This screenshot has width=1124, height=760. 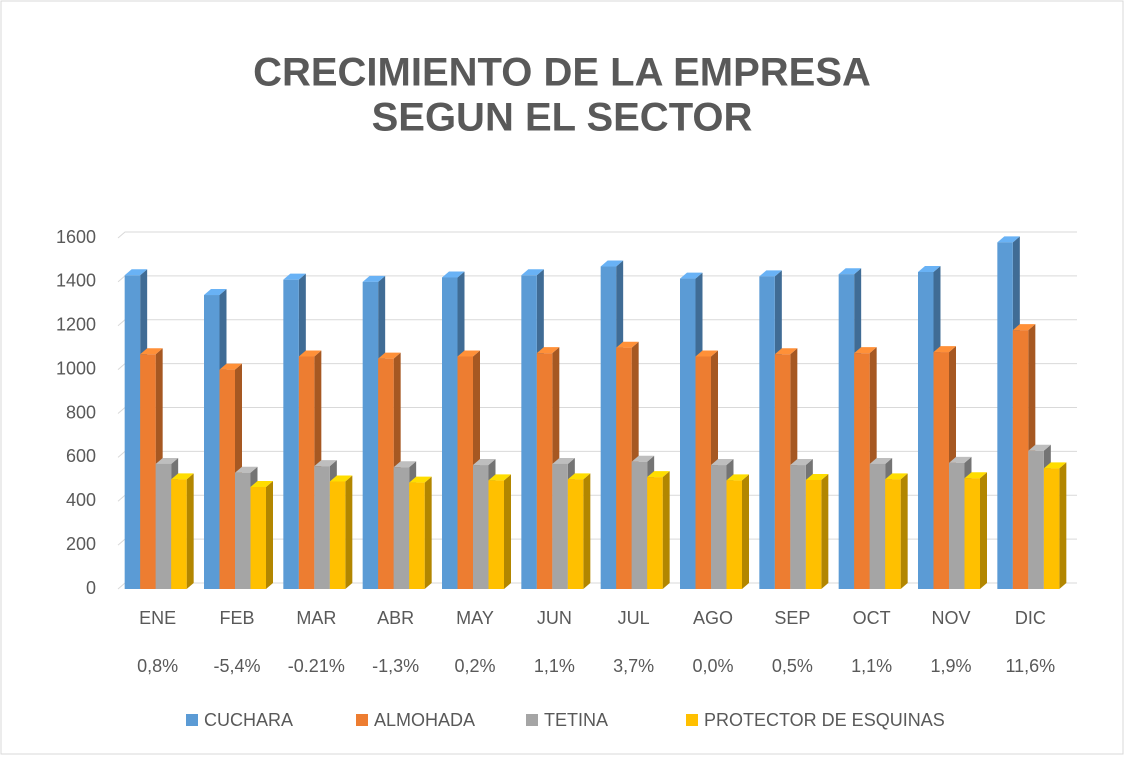 I want to click on x-tick-label: MAR, so click(x=316, y=618).